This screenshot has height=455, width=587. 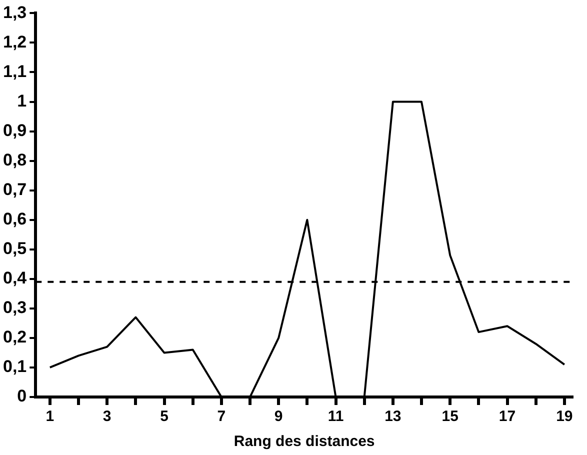 I want to click on y-tick-label: 0,2, so click(x=14, y=337).